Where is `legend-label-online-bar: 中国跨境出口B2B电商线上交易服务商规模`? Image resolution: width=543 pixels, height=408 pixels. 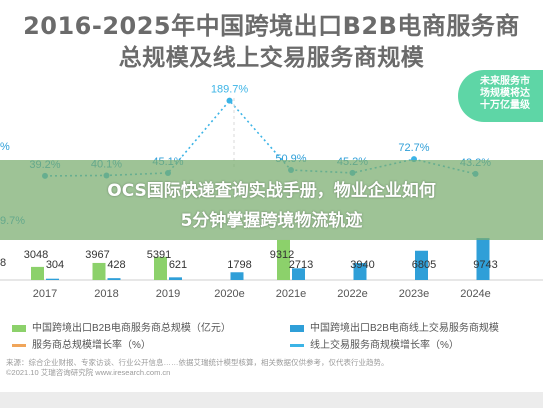
legend-label-online-bar: 中国跨境出口B2B电商线上交易服务商规模 is located at coordinates (404, 328).